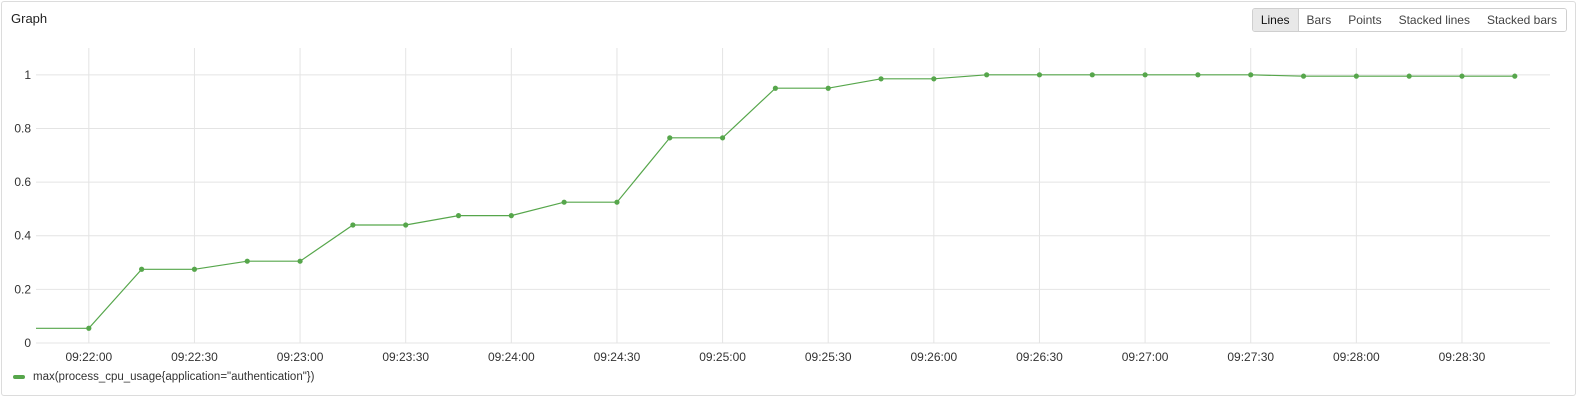 The image size is (1579, 400). Describe the element at coordinates (828, 357) in the screenshot. I see `x-tick-label: 09:25:30` at that location.